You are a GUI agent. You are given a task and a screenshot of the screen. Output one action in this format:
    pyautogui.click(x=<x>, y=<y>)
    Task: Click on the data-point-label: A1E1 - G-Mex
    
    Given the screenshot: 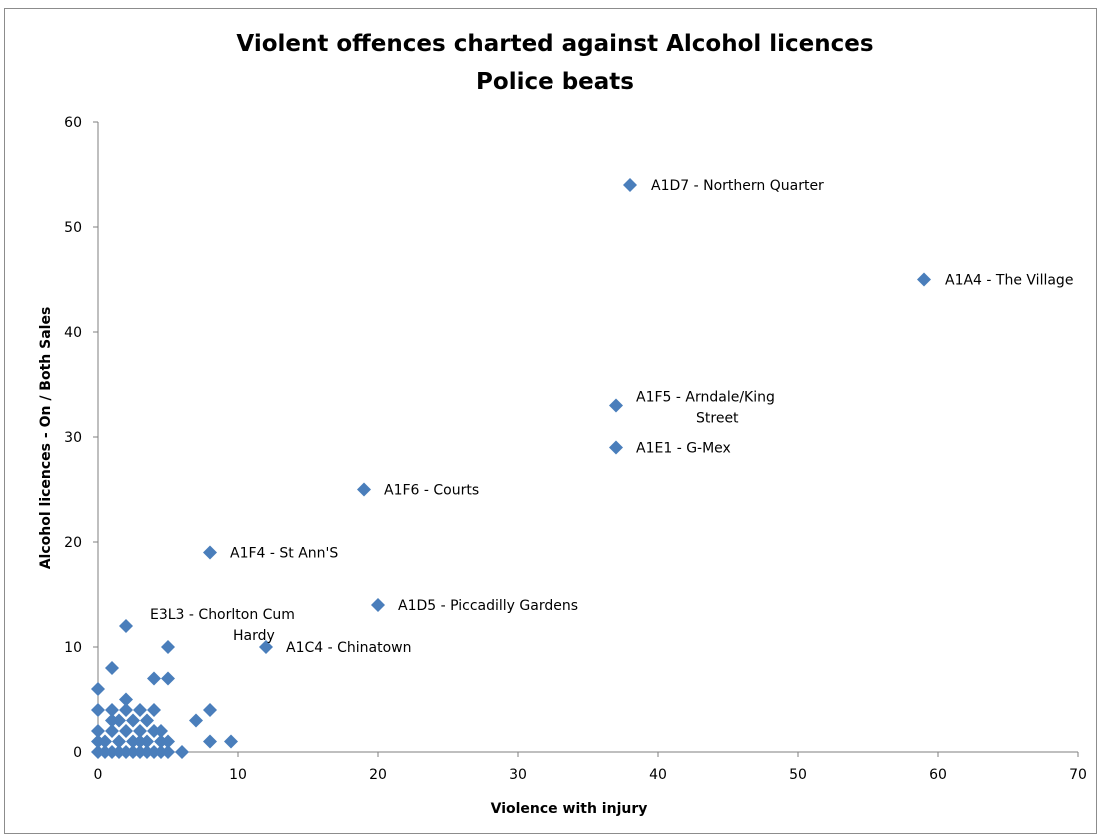 What is the action you would take?
    pyautogui.click(x=683, y=449)
    